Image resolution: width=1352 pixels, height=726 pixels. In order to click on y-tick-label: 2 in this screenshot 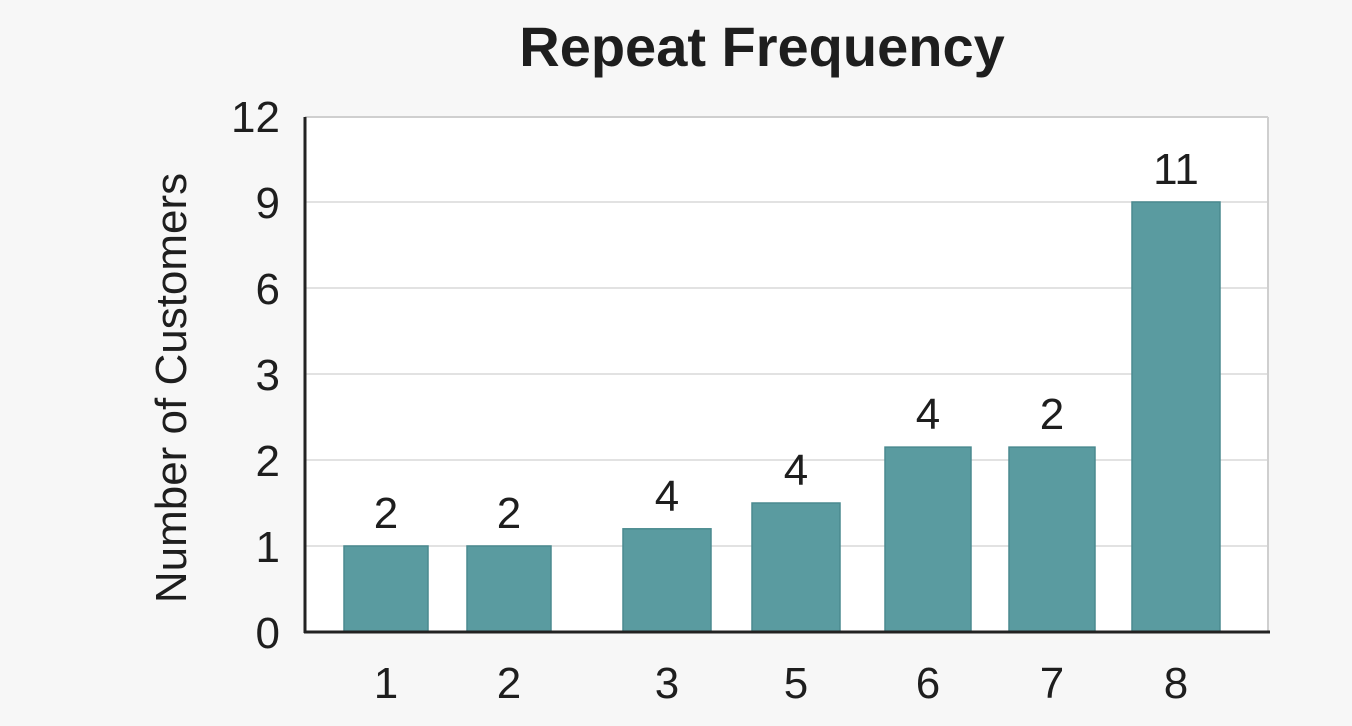, I will do `click(268, 461)`.